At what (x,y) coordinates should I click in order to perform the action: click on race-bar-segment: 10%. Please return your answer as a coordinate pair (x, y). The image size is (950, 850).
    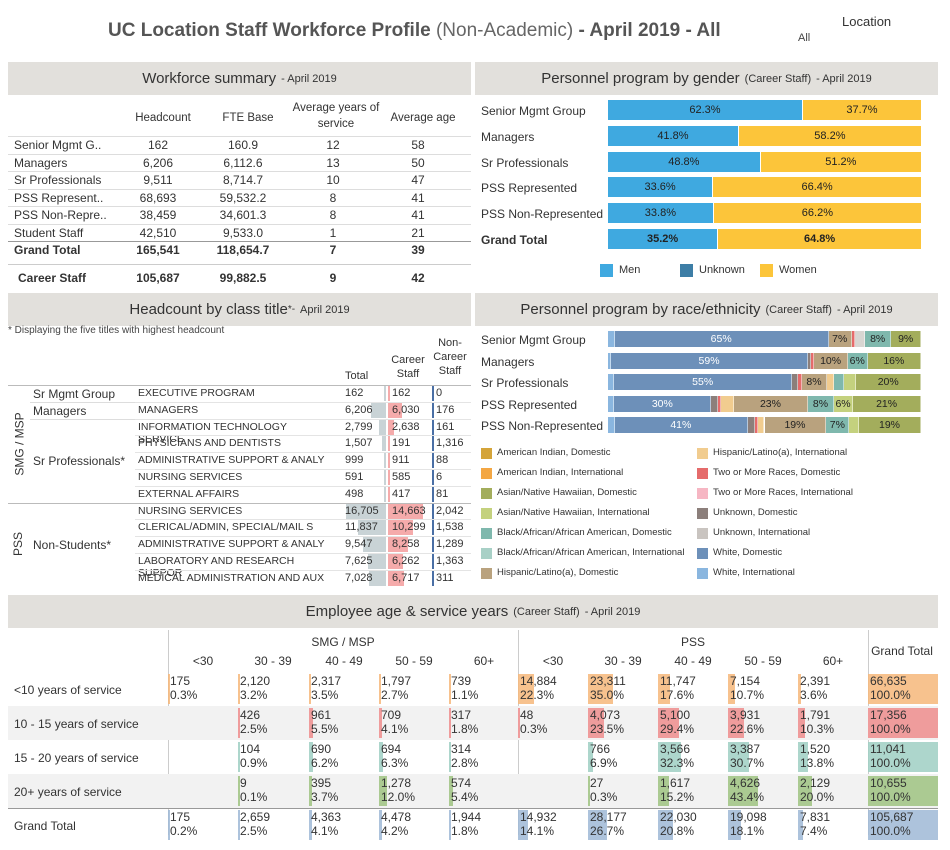
    Looking at the image, I should click on (831, 360).